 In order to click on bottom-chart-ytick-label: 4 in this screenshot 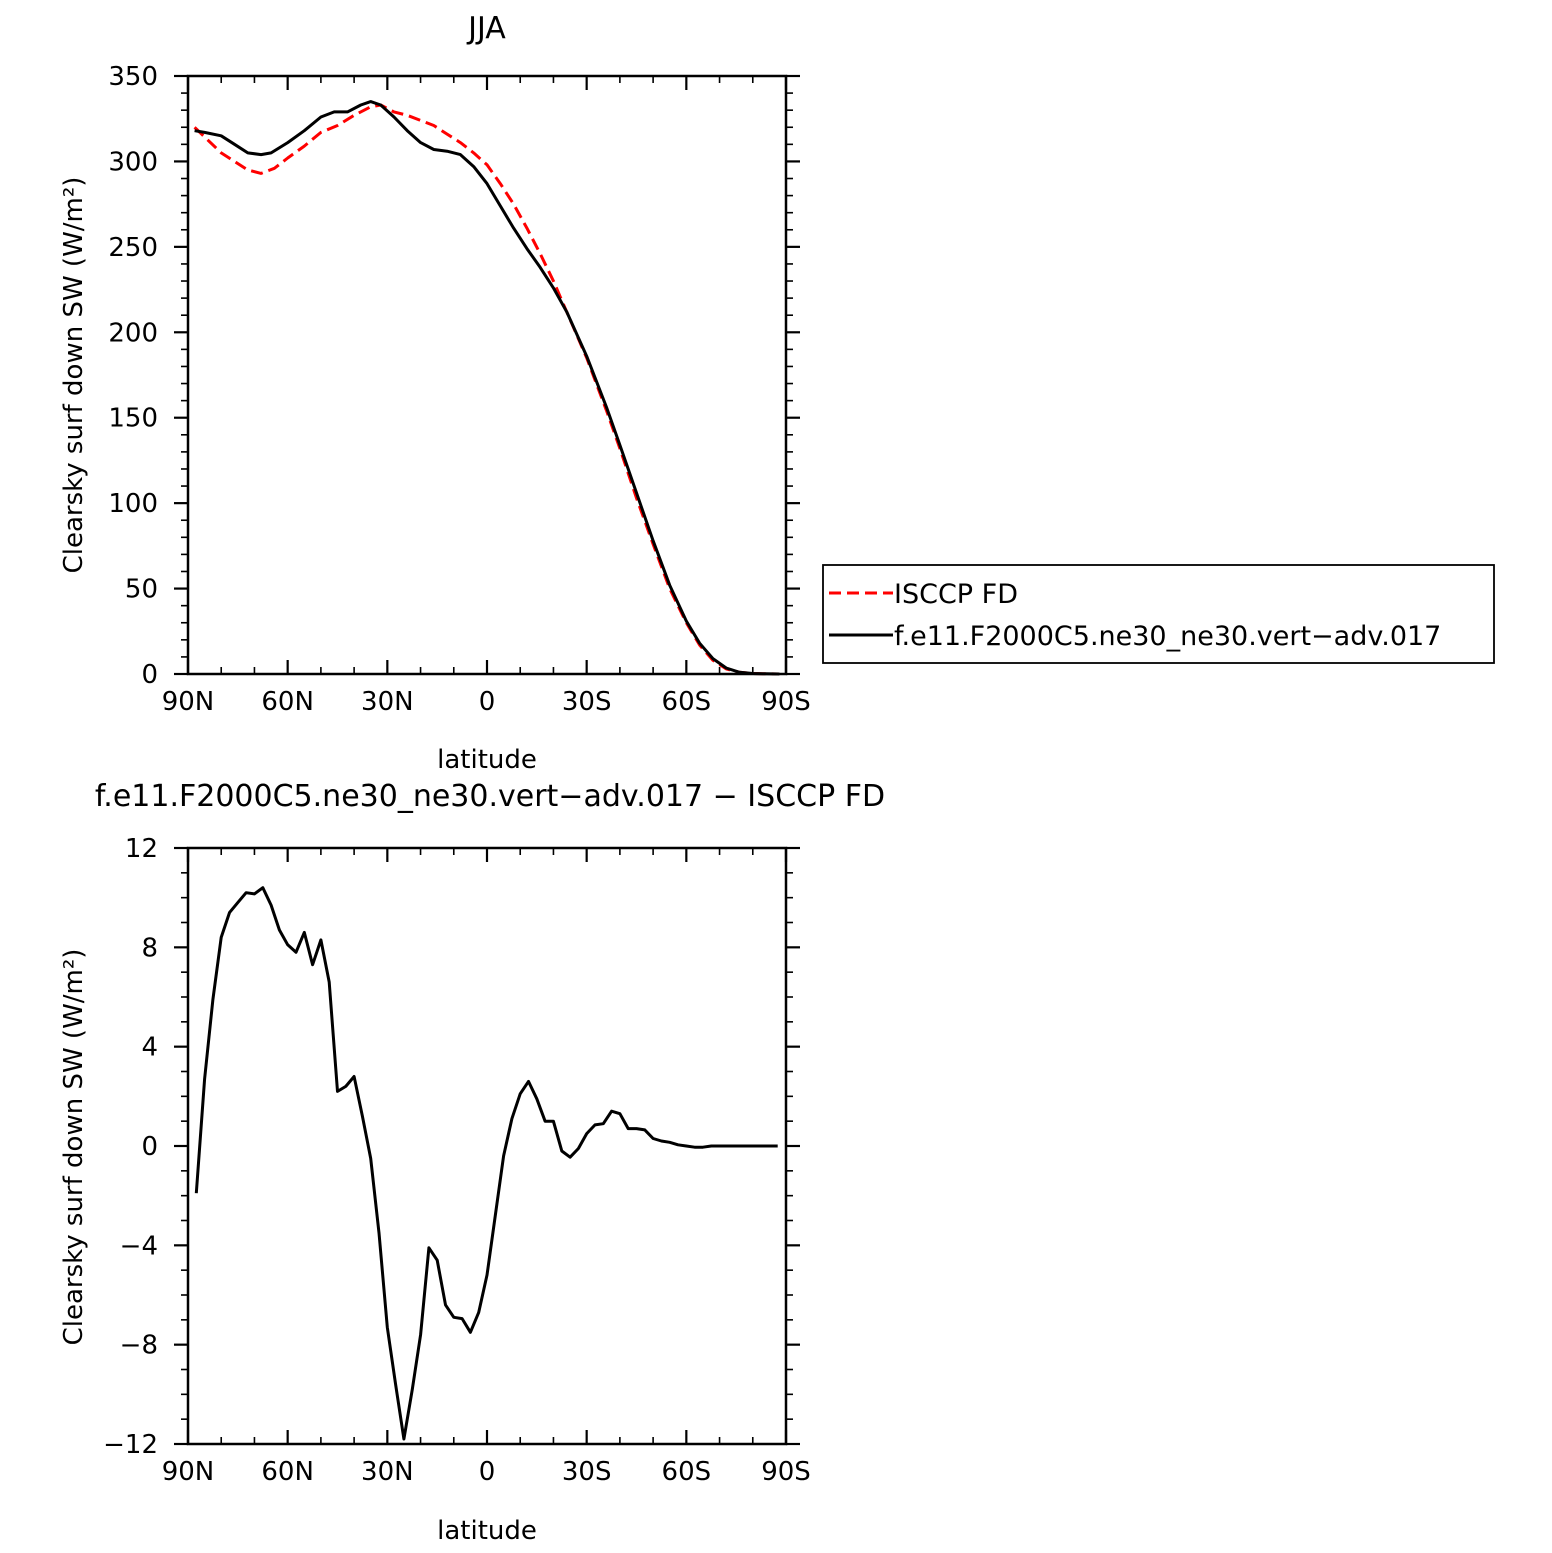, I will do `click(149, 1048)`.